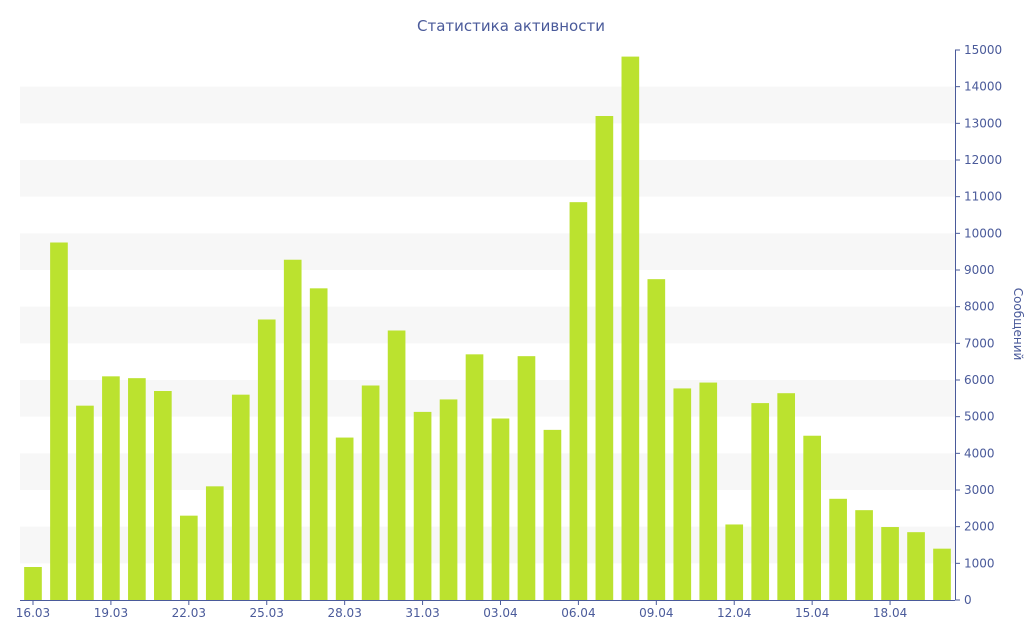 The height and width of the screenshot is (644, 1024). Describe the element at coordinates (983, 87) in the screenshot. I see `y-tick-label: 14000` at that location.